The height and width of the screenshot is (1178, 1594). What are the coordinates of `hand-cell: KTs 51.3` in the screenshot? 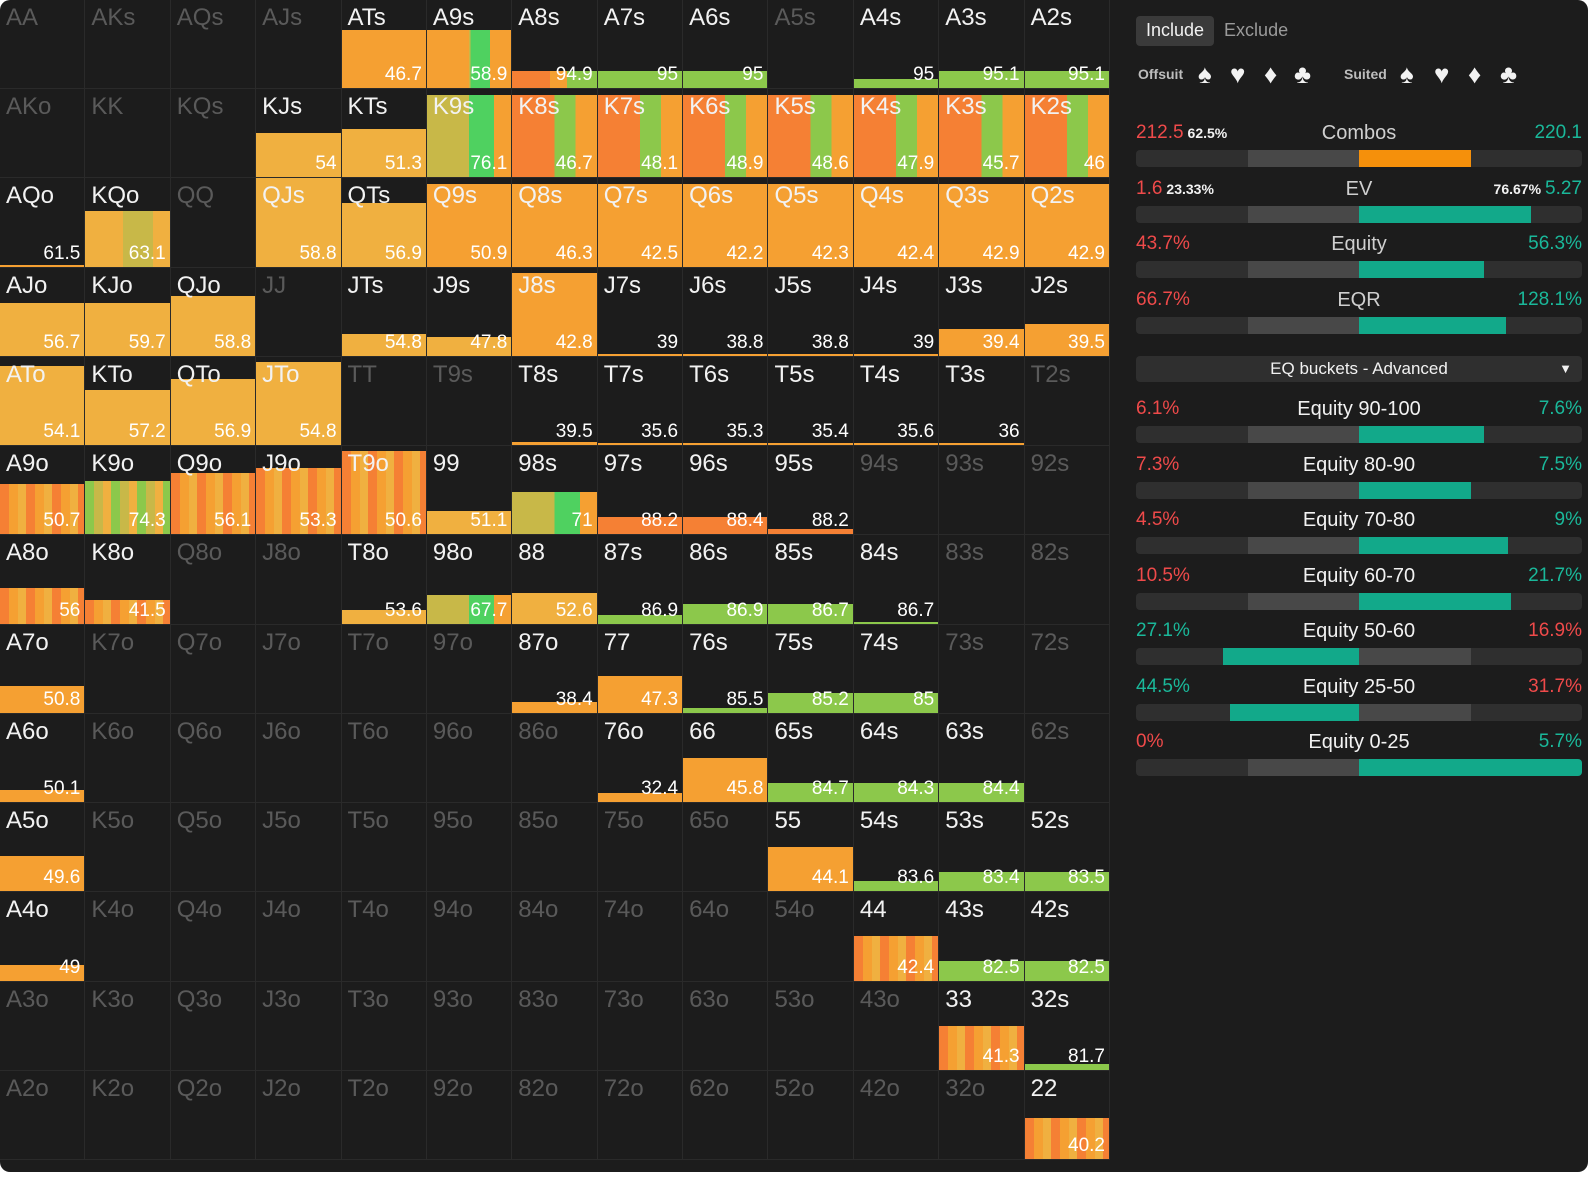 It's located at (384, 134).